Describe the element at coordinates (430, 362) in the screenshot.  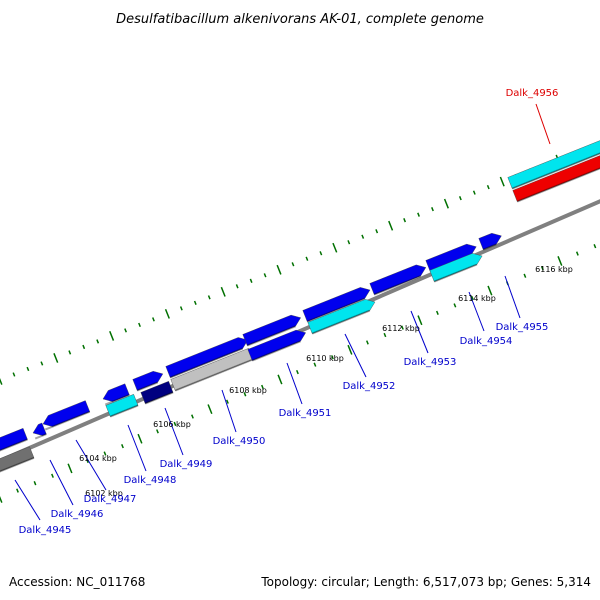
I see `gene-label: Dalk_4953` at that location.